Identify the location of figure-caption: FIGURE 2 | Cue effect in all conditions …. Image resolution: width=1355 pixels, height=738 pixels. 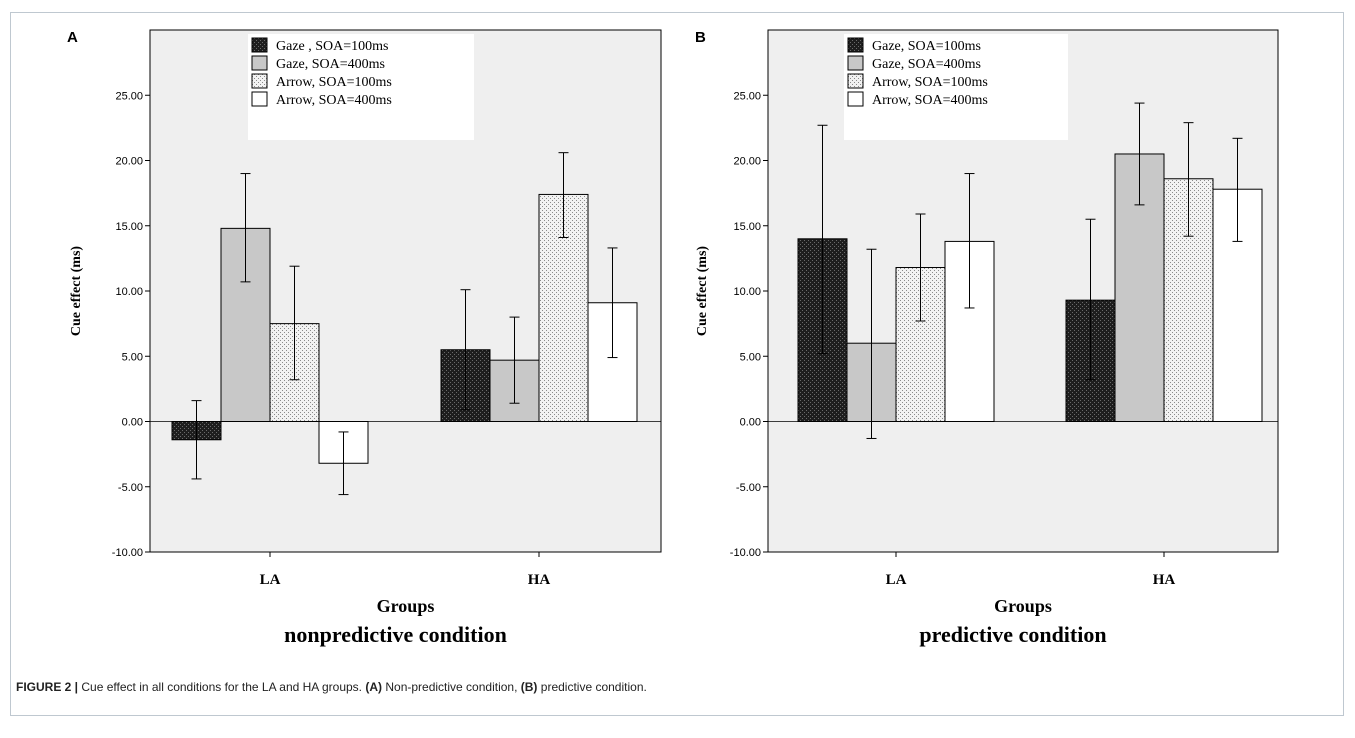
(676, 687).